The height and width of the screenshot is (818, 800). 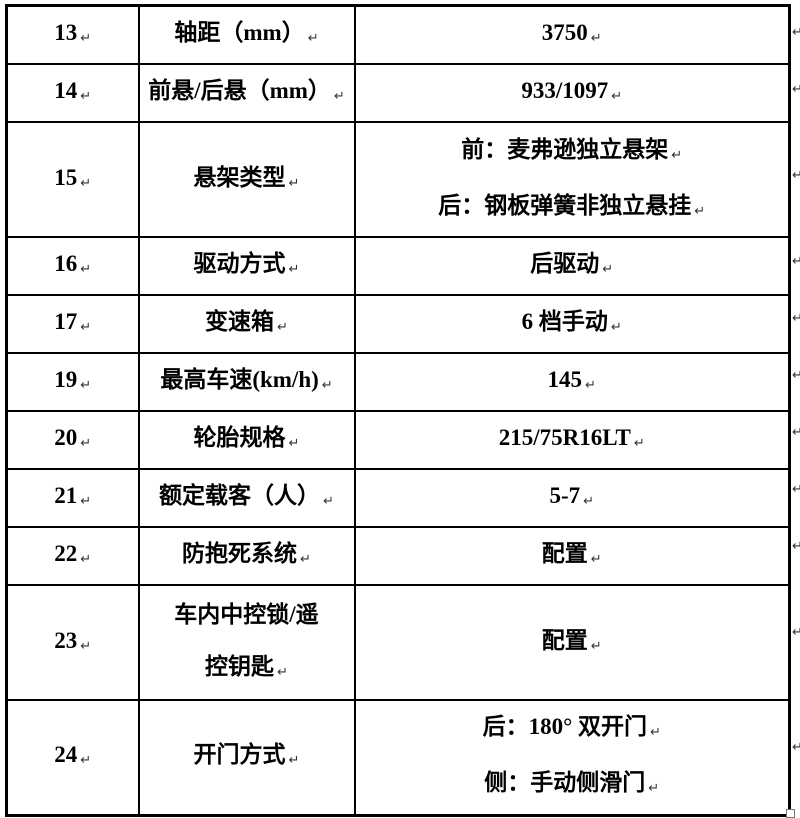 What do you see at coordinates (240, 553) in the screenshot?
I see `cell-text: 防抱死系统` at bounding box center [240, 553].